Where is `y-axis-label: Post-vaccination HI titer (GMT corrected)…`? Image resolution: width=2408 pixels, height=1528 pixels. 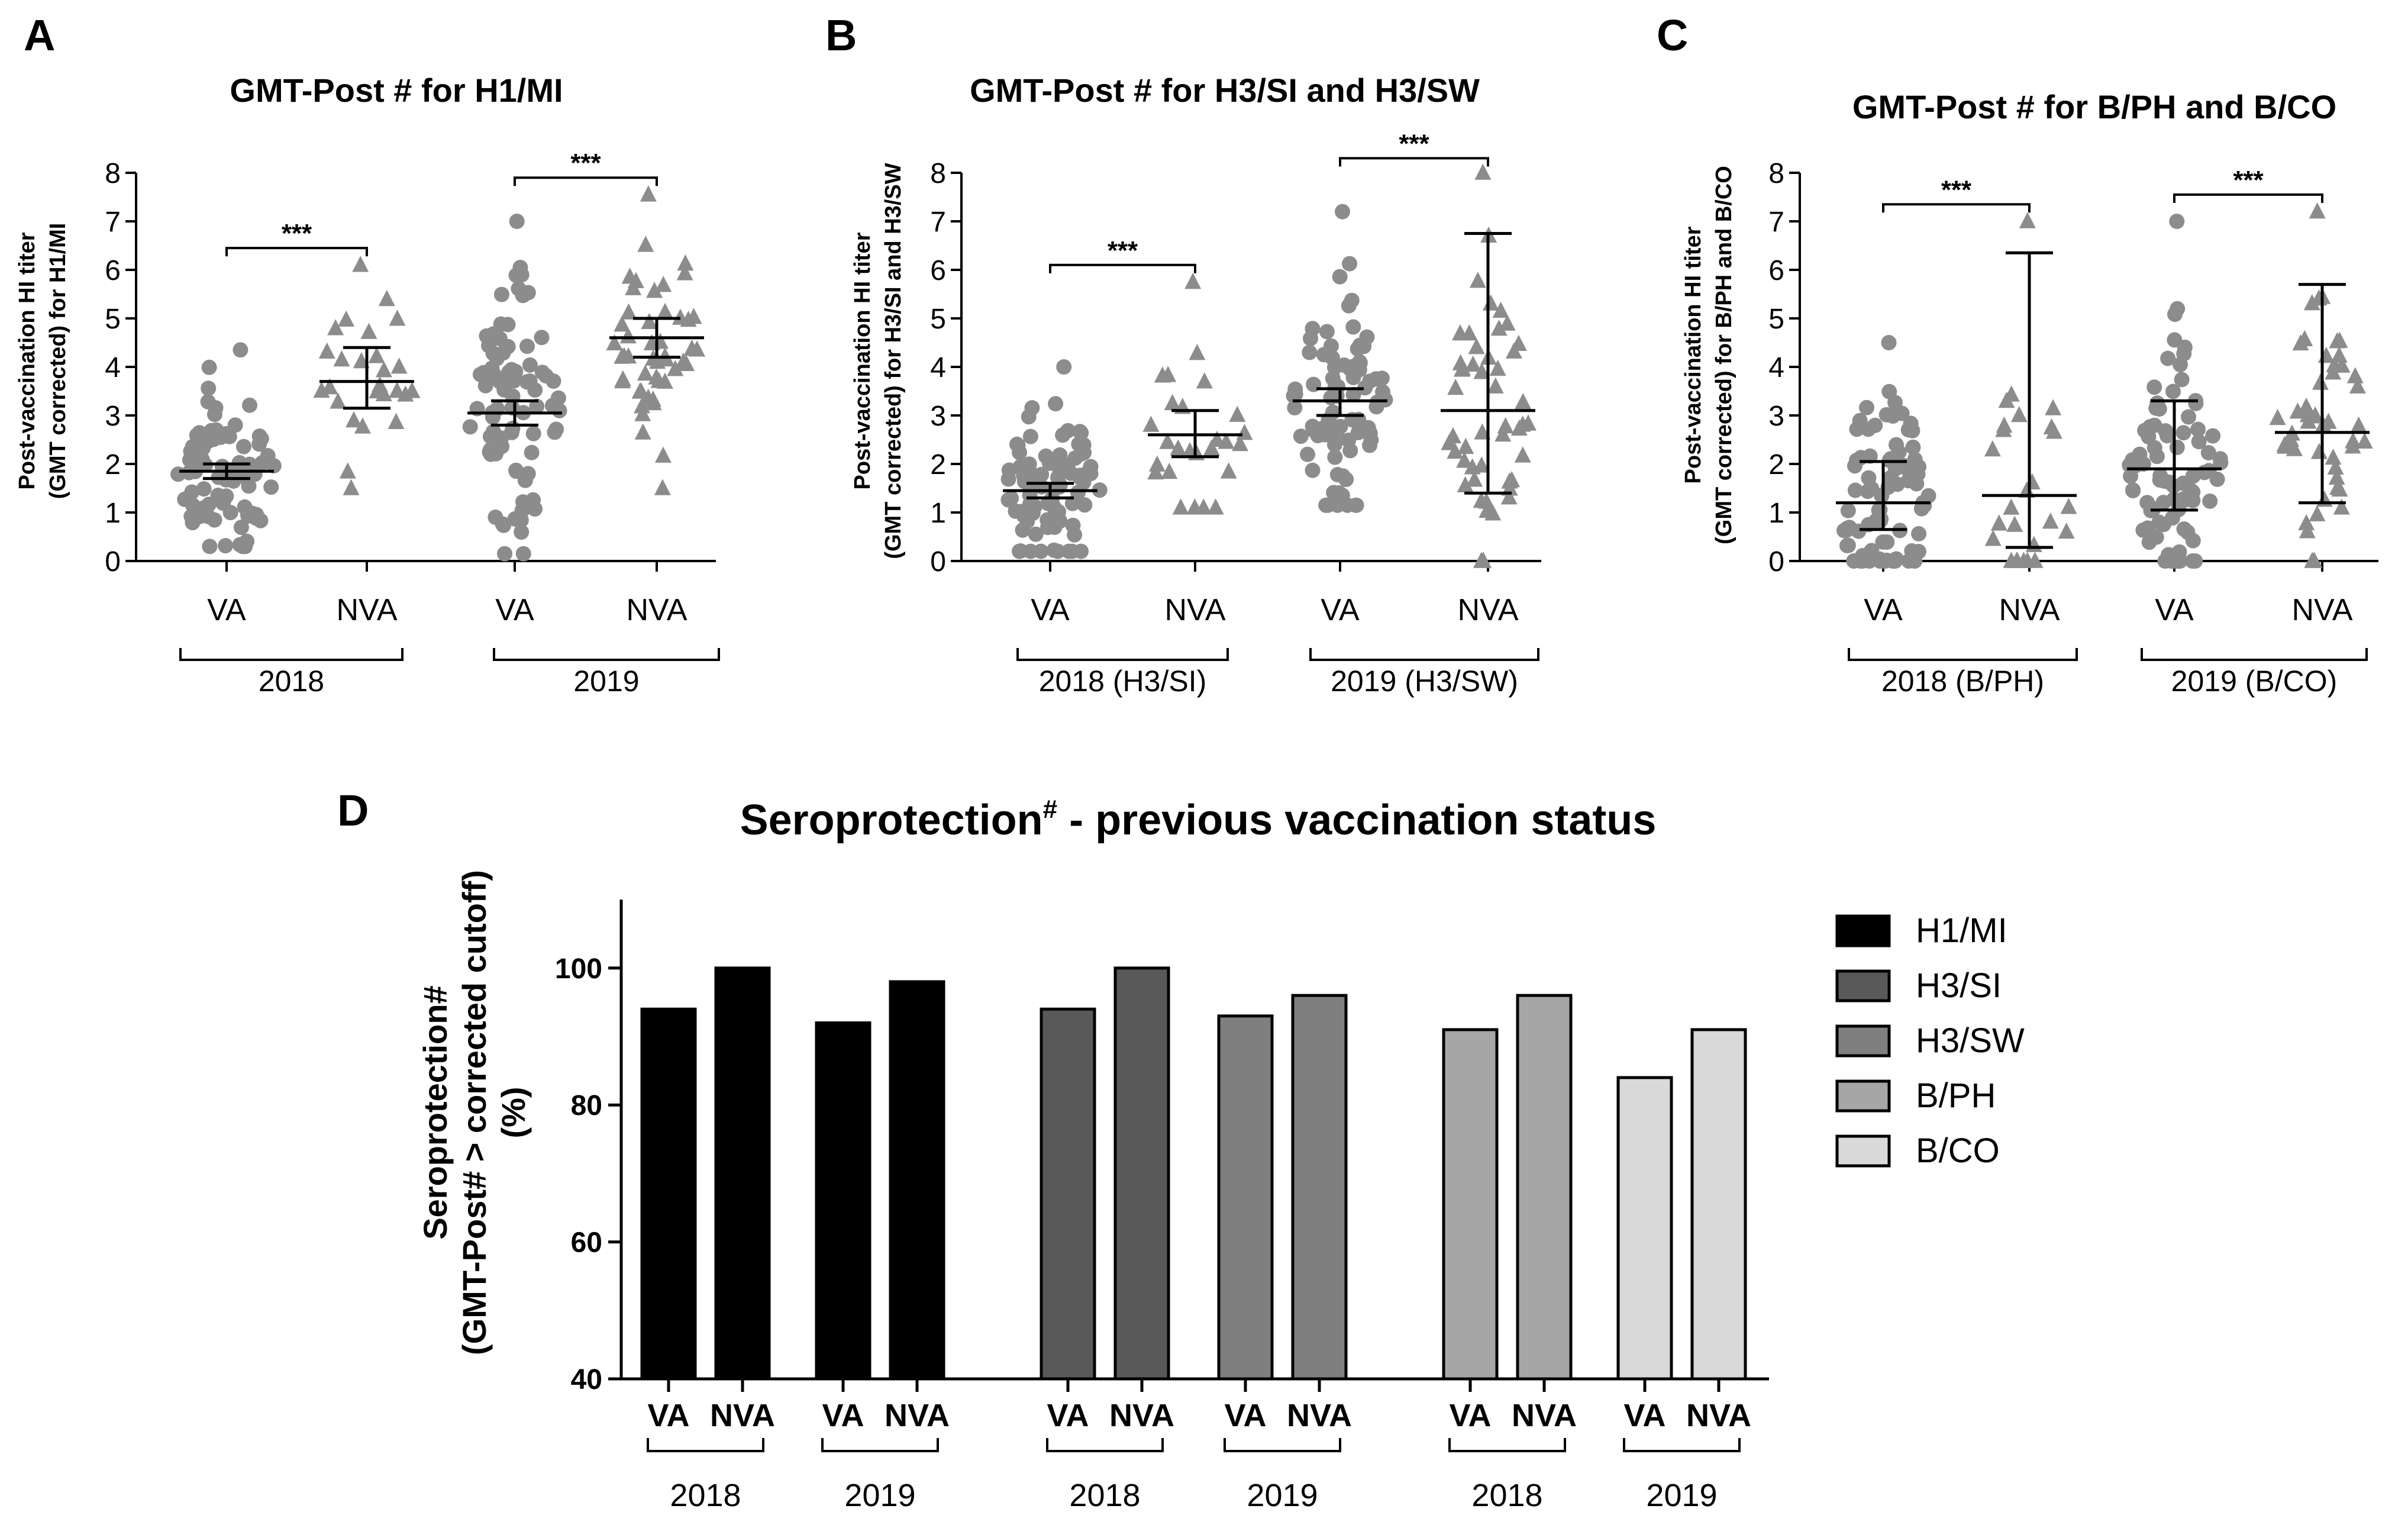
y-axis-label: Post-vaccination HI titer (GMT corrected)… is located at coordinates (878, 361).